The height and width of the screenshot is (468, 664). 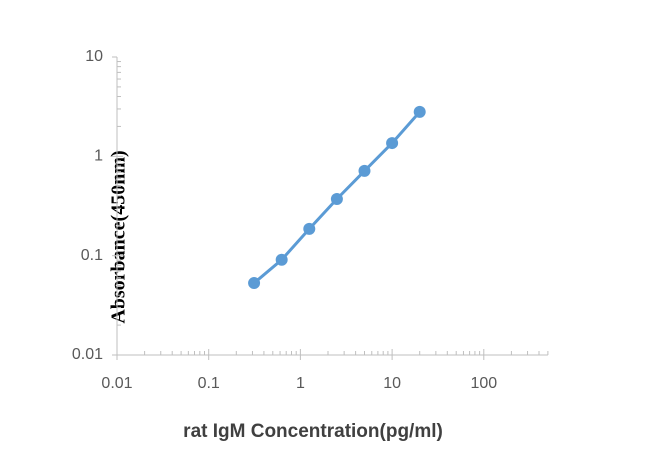 What do you see at coordinates (98, 156) in the screenshot?
I see `y-tick-label: 1` at bounding box center [98, 156].